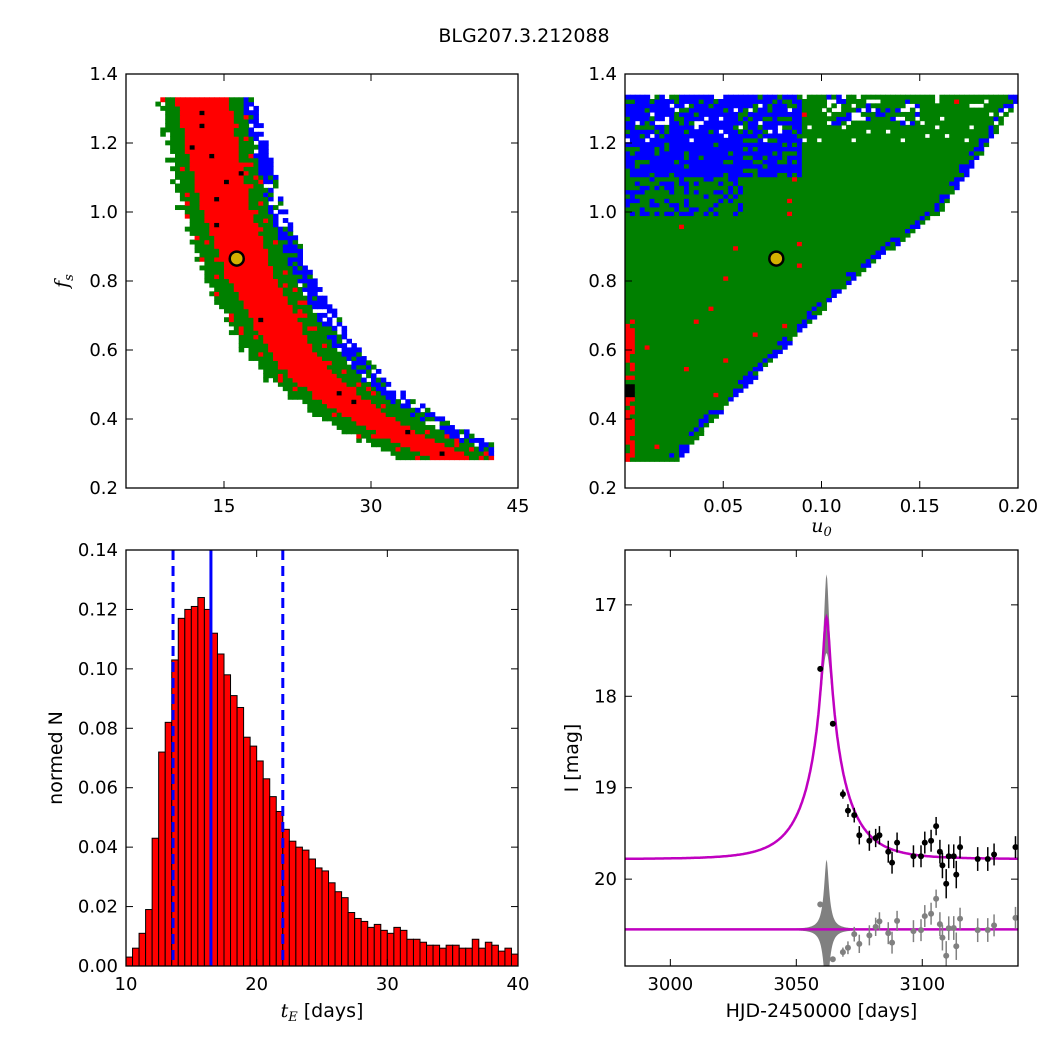 The image size is (1050, 1050). I want to click on grid-cell-black, so click(202, 113).